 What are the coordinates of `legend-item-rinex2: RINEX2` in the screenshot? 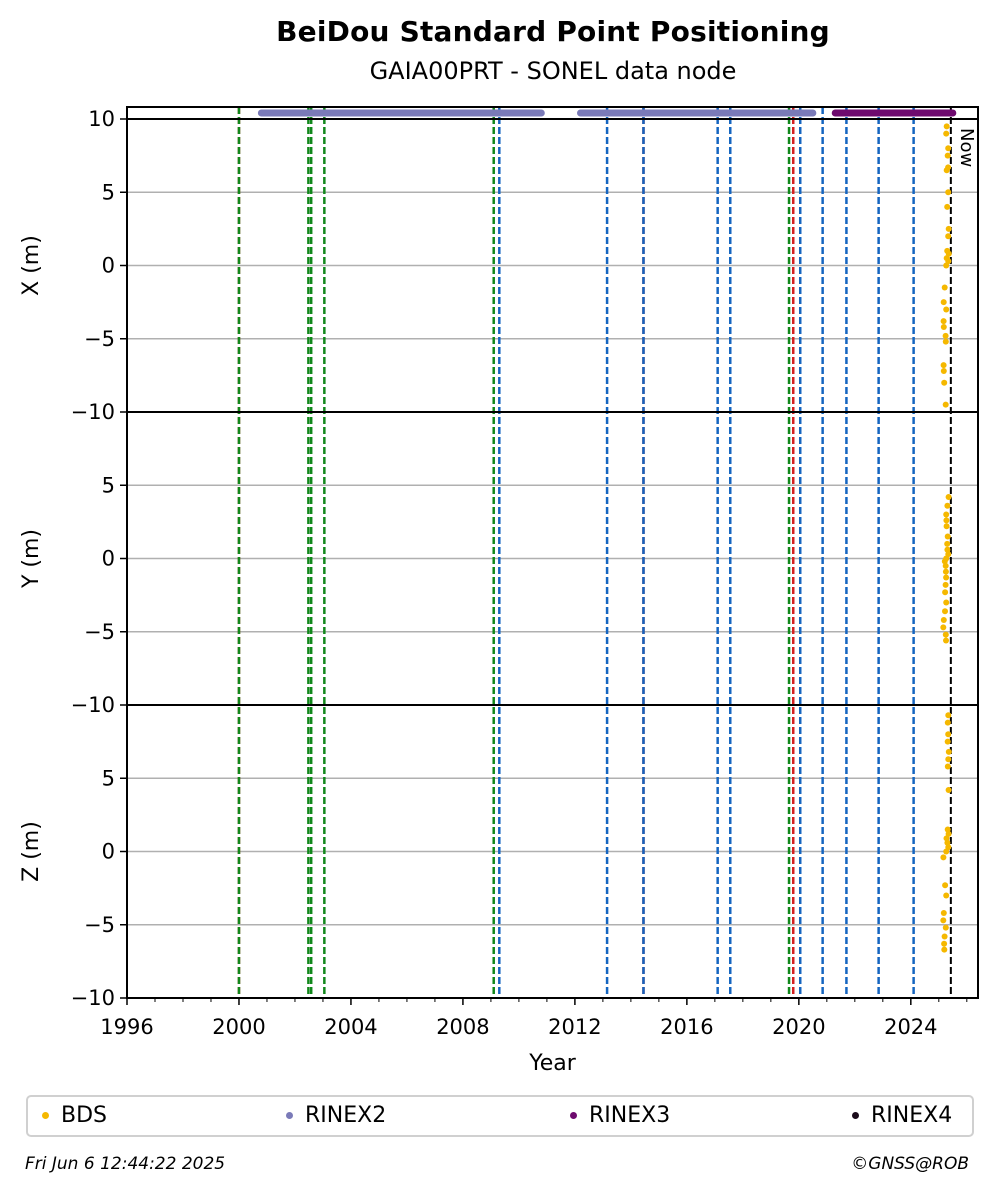 It's located at (336, 1115).